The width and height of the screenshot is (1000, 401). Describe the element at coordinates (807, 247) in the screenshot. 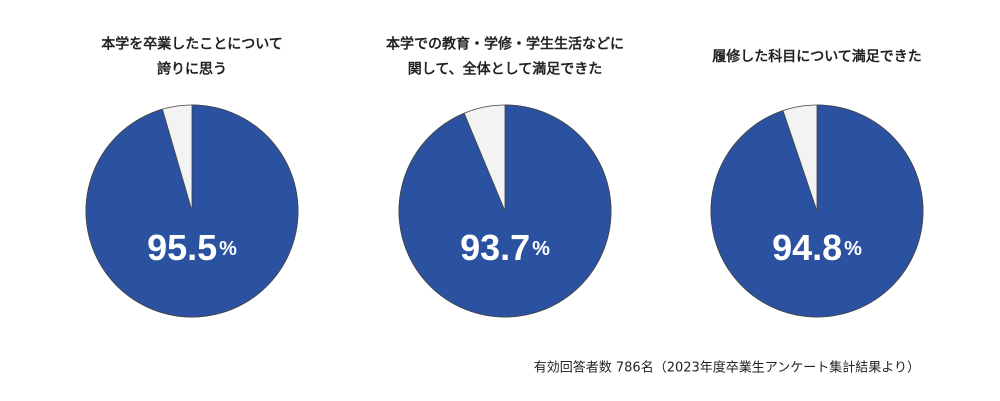

I see `value-number: 94.8` at that location.